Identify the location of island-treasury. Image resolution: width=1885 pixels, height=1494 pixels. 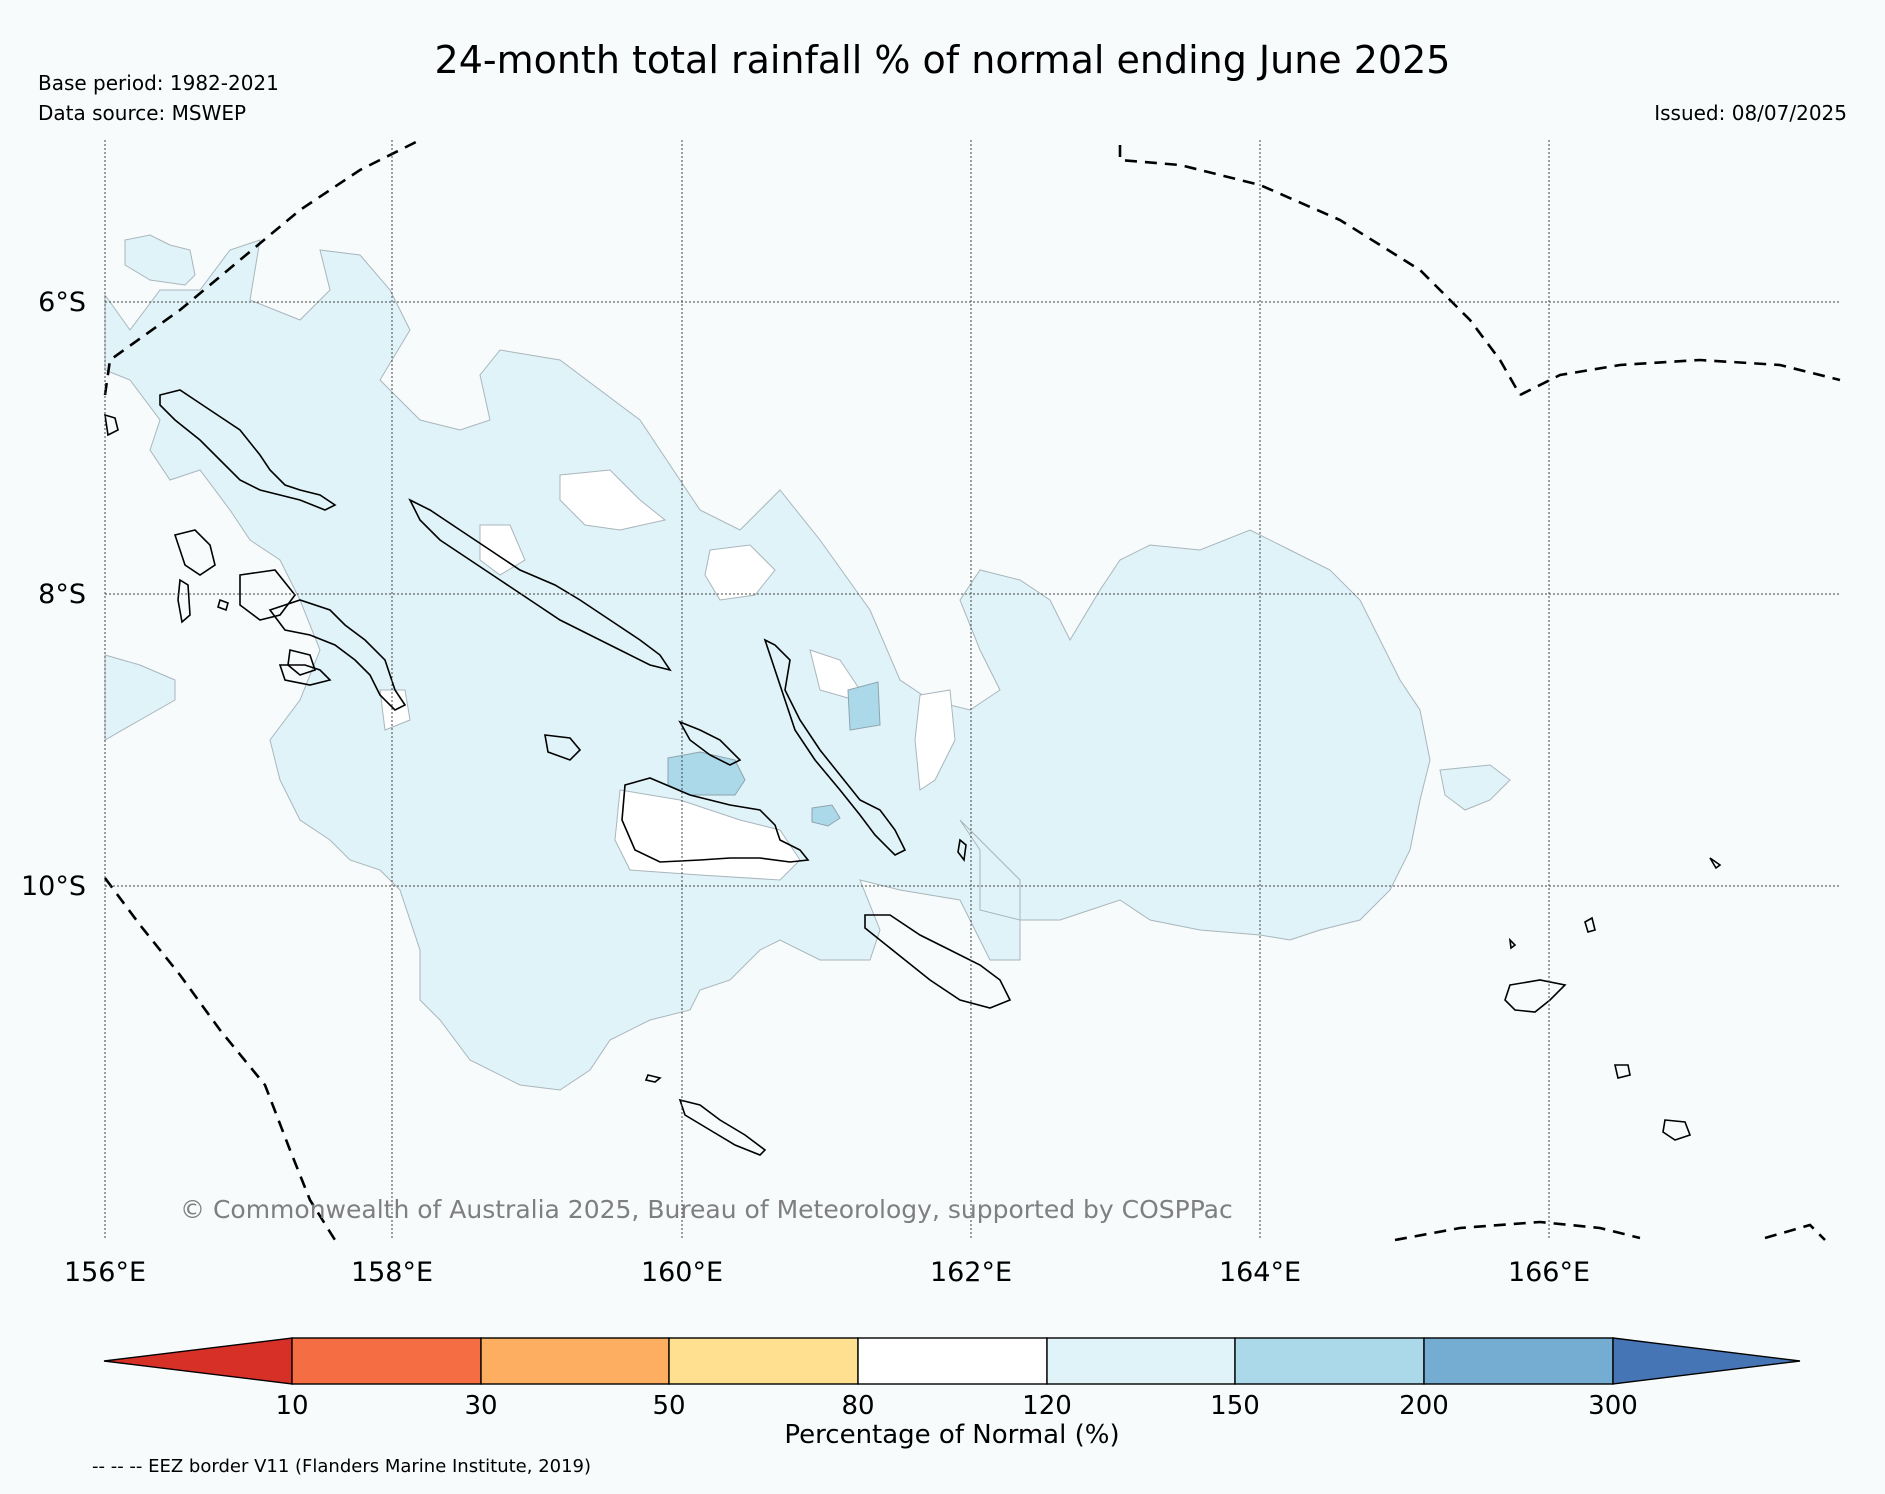
(223, 605).